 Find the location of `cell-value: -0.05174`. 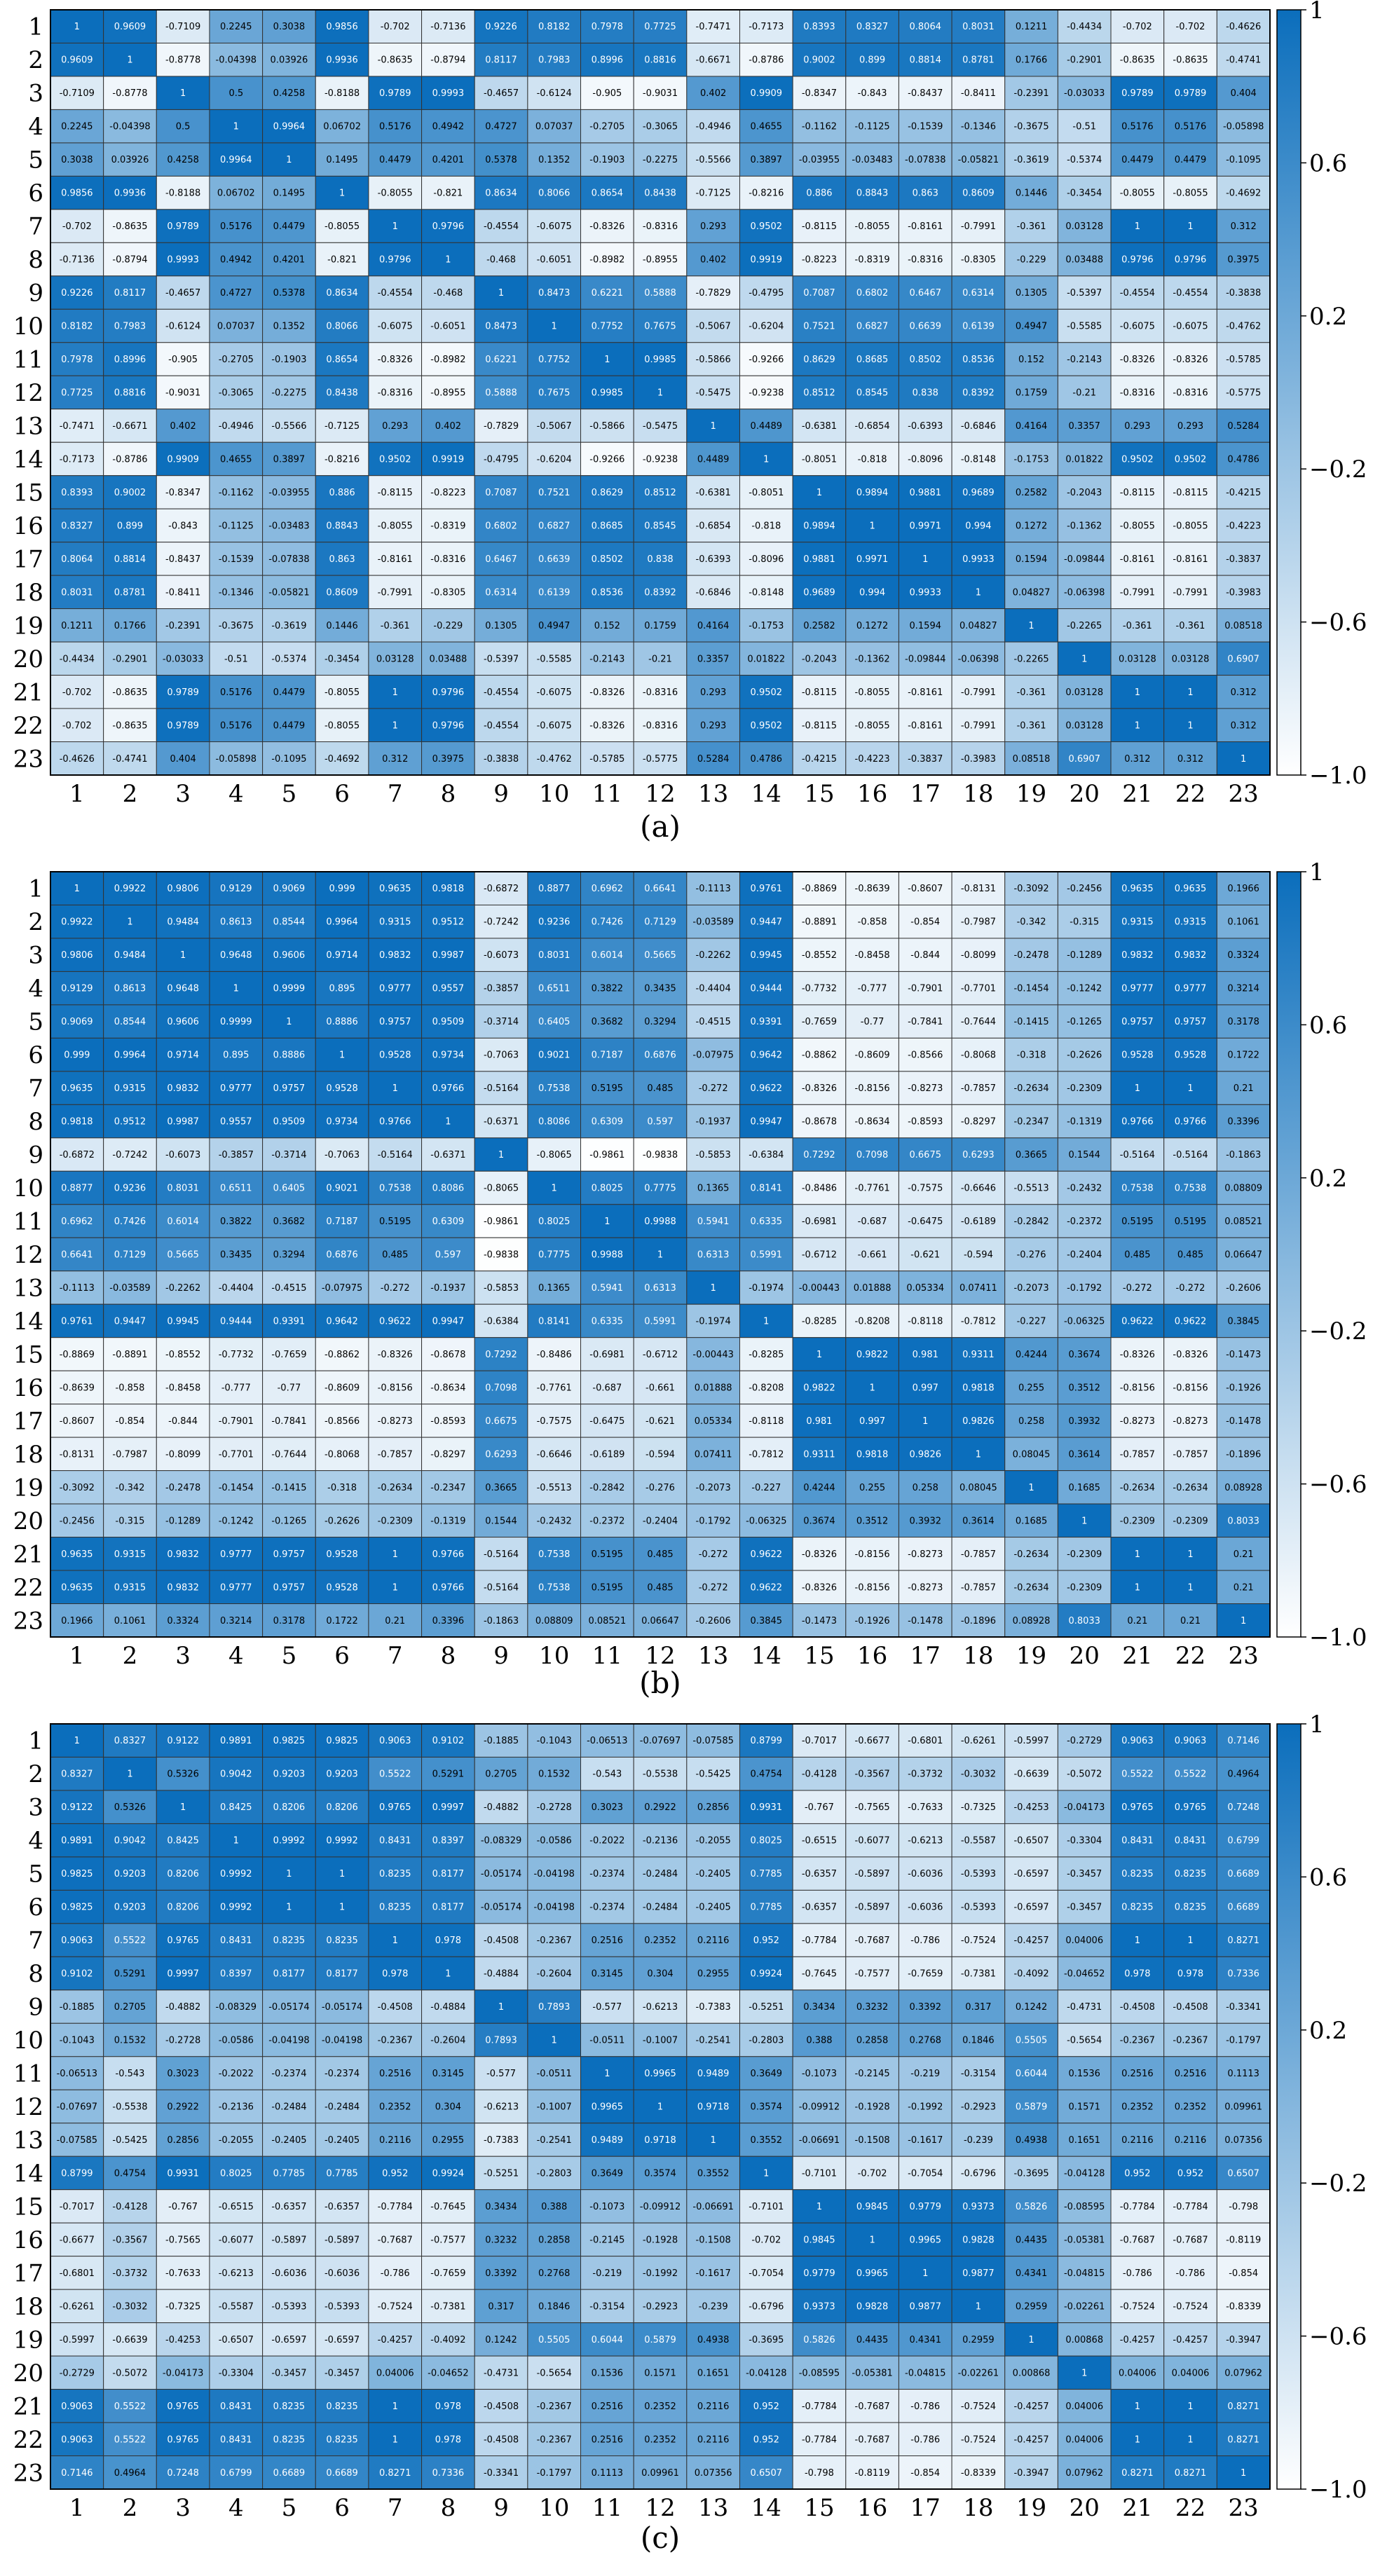

cell-value: -0.05174 is located at coordinates (288, 2008).